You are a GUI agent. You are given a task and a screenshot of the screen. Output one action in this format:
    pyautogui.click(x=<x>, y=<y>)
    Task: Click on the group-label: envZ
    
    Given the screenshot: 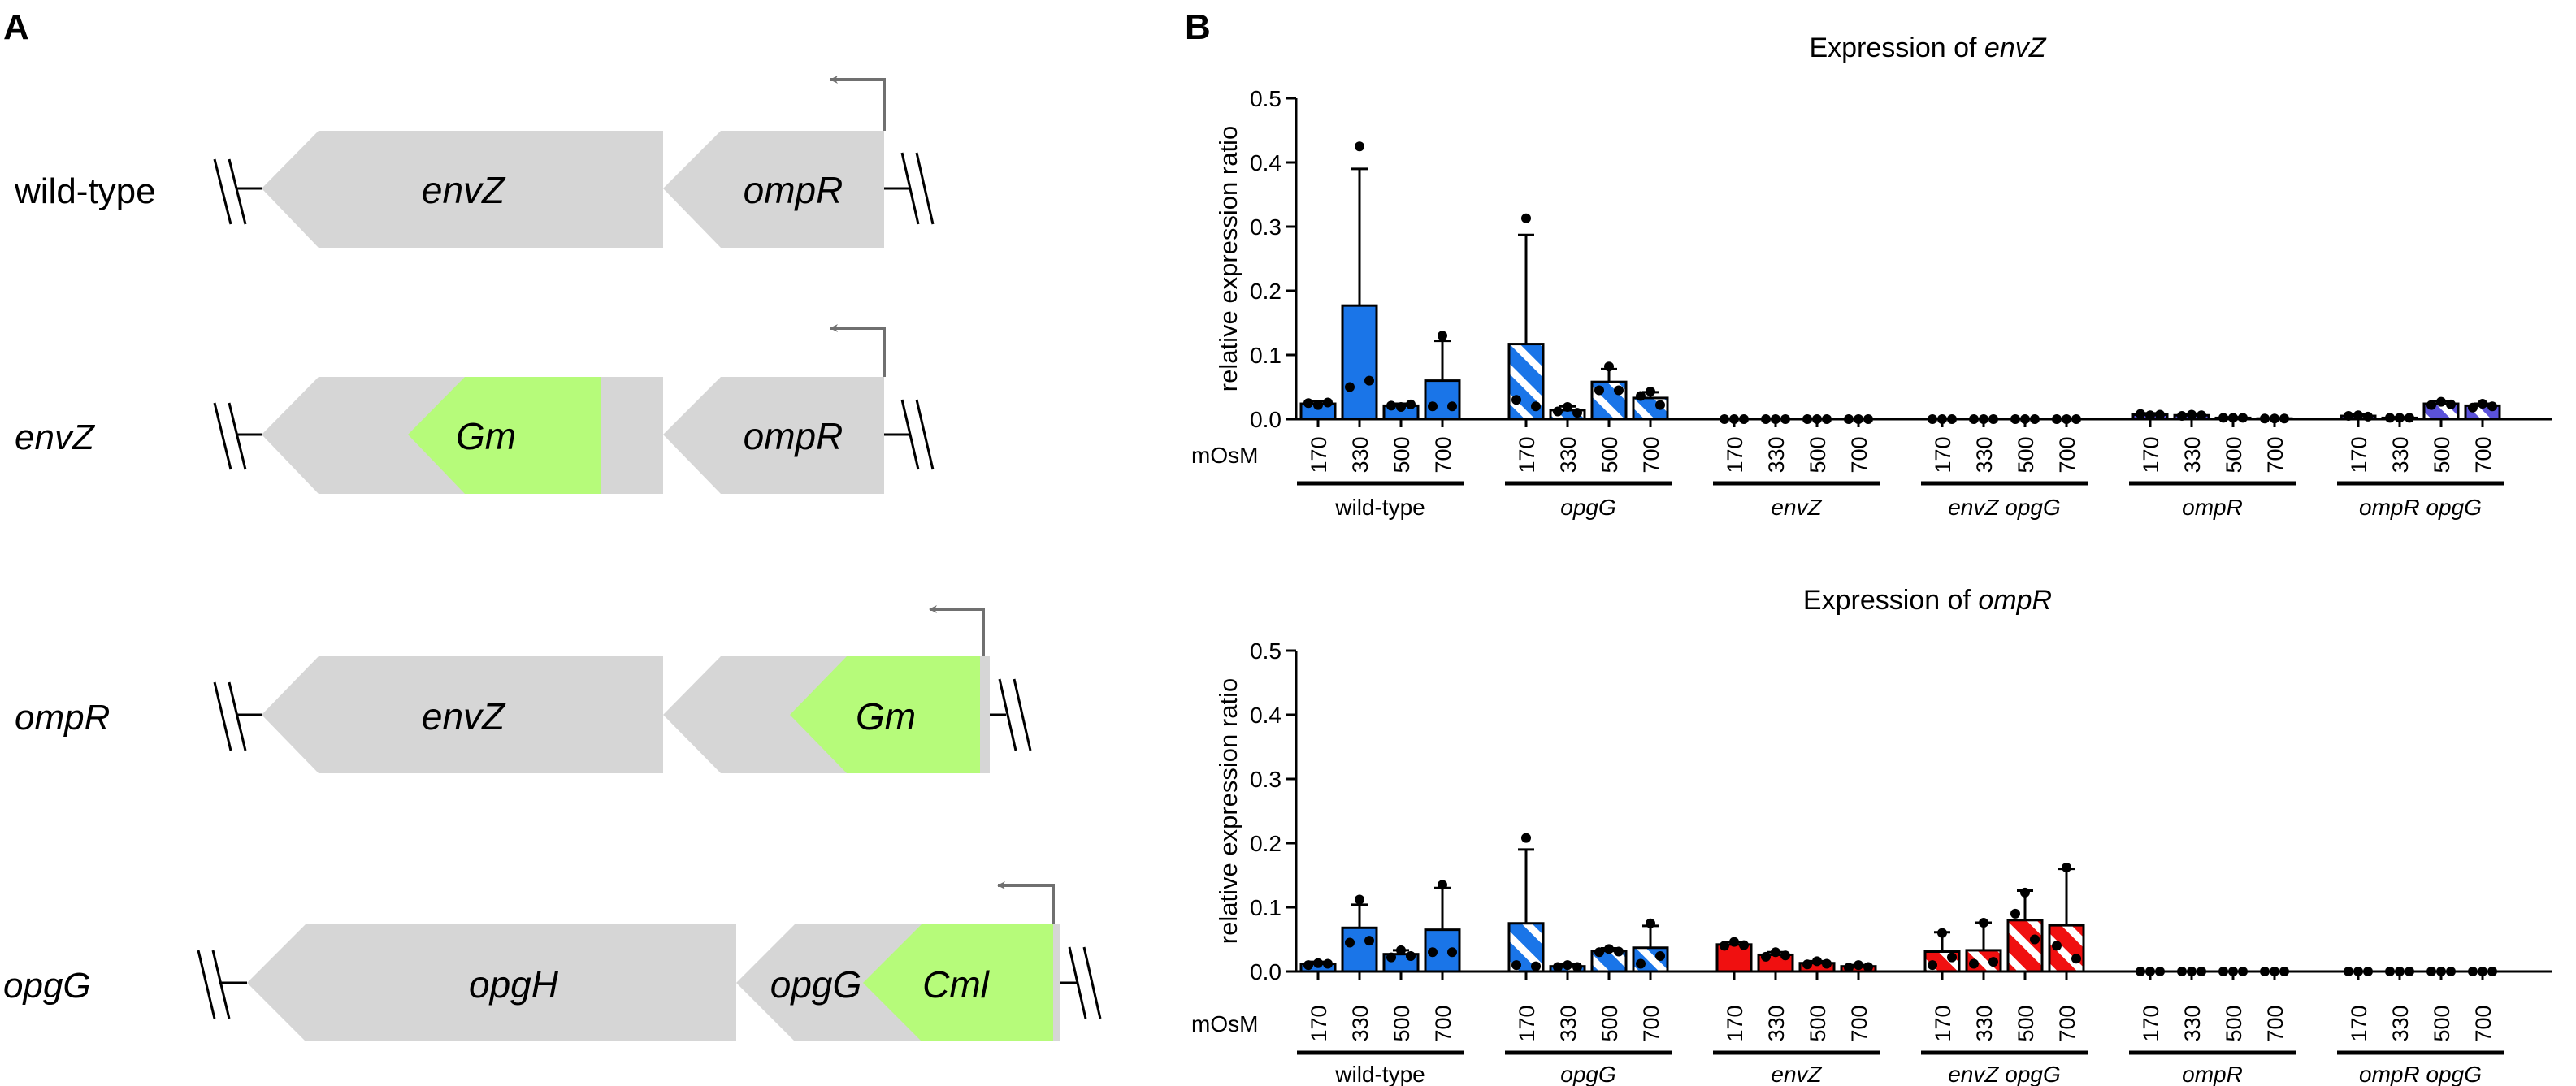 What is the action you would take?
    pyautogui.click(x=1797, y=1074)
    